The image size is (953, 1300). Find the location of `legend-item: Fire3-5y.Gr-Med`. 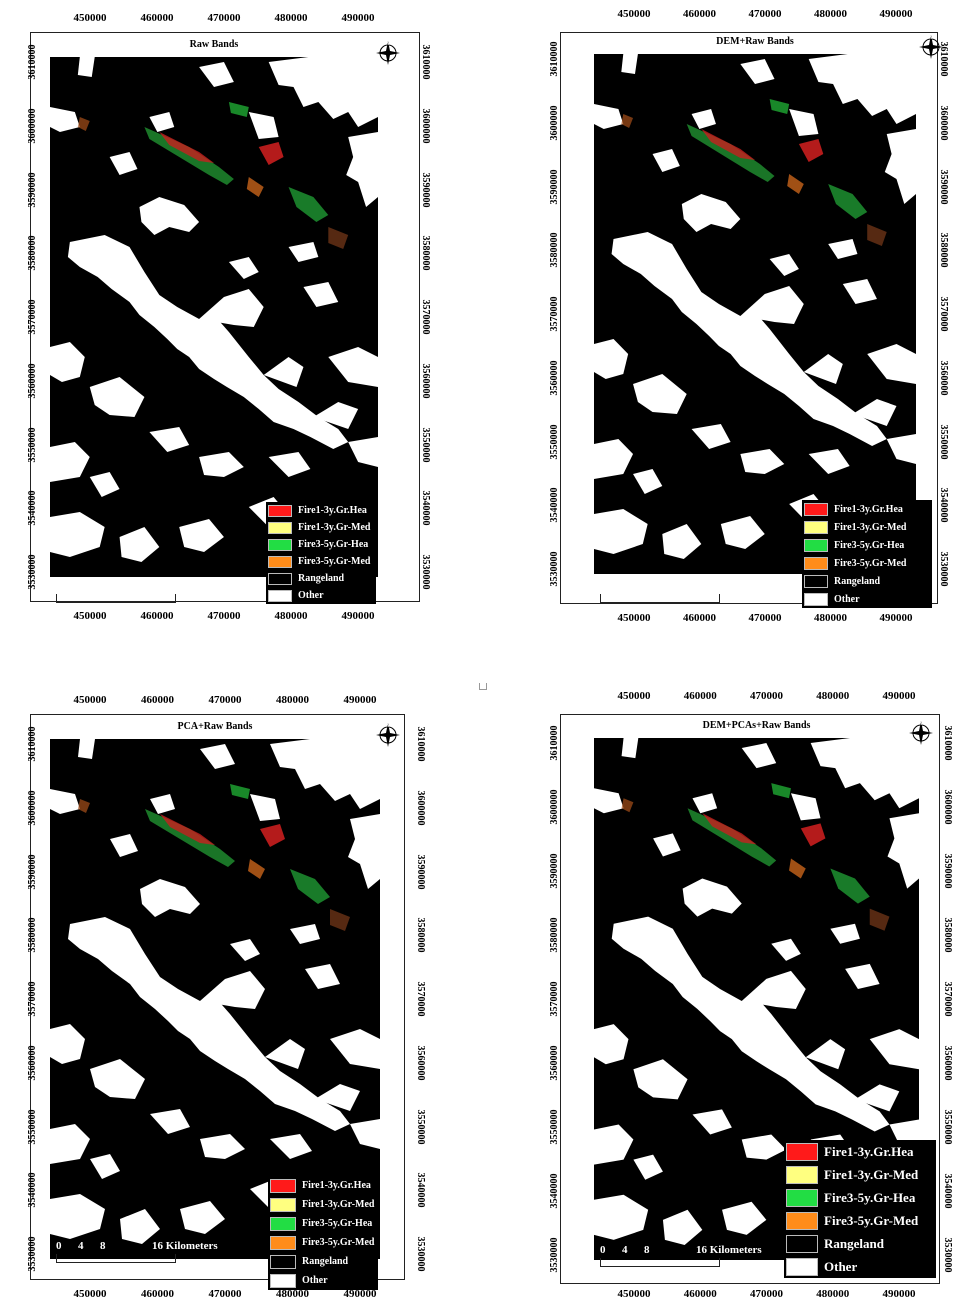

legend-item: Fire3-5y.Gr-Med is located at coordinates (867, 563).